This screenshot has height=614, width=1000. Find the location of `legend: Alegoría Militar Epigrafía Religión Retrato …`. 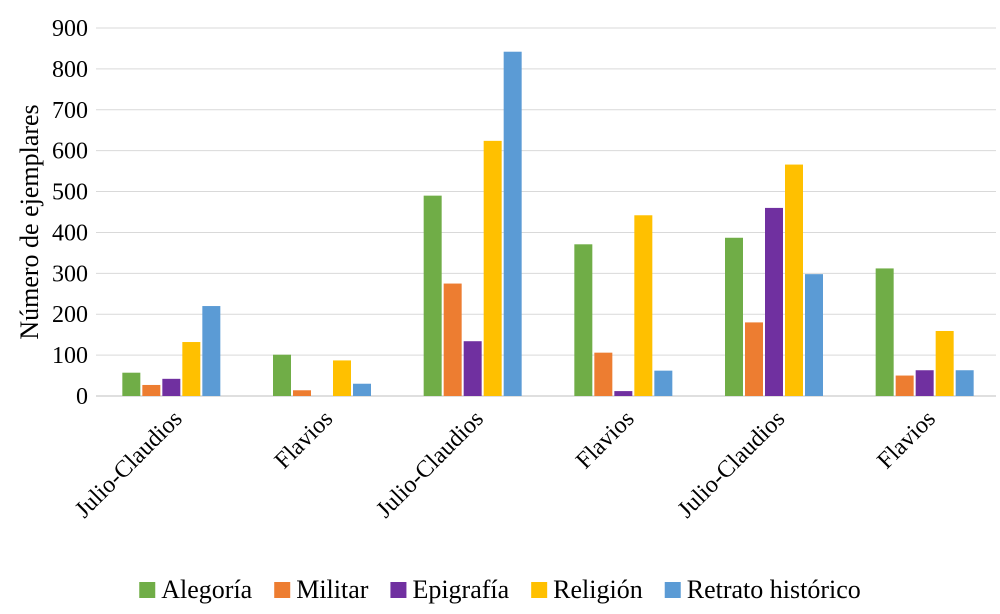

legend: Alegoría Militar Epigrafía Religión Retrato … is located at coordinates (500, 589).